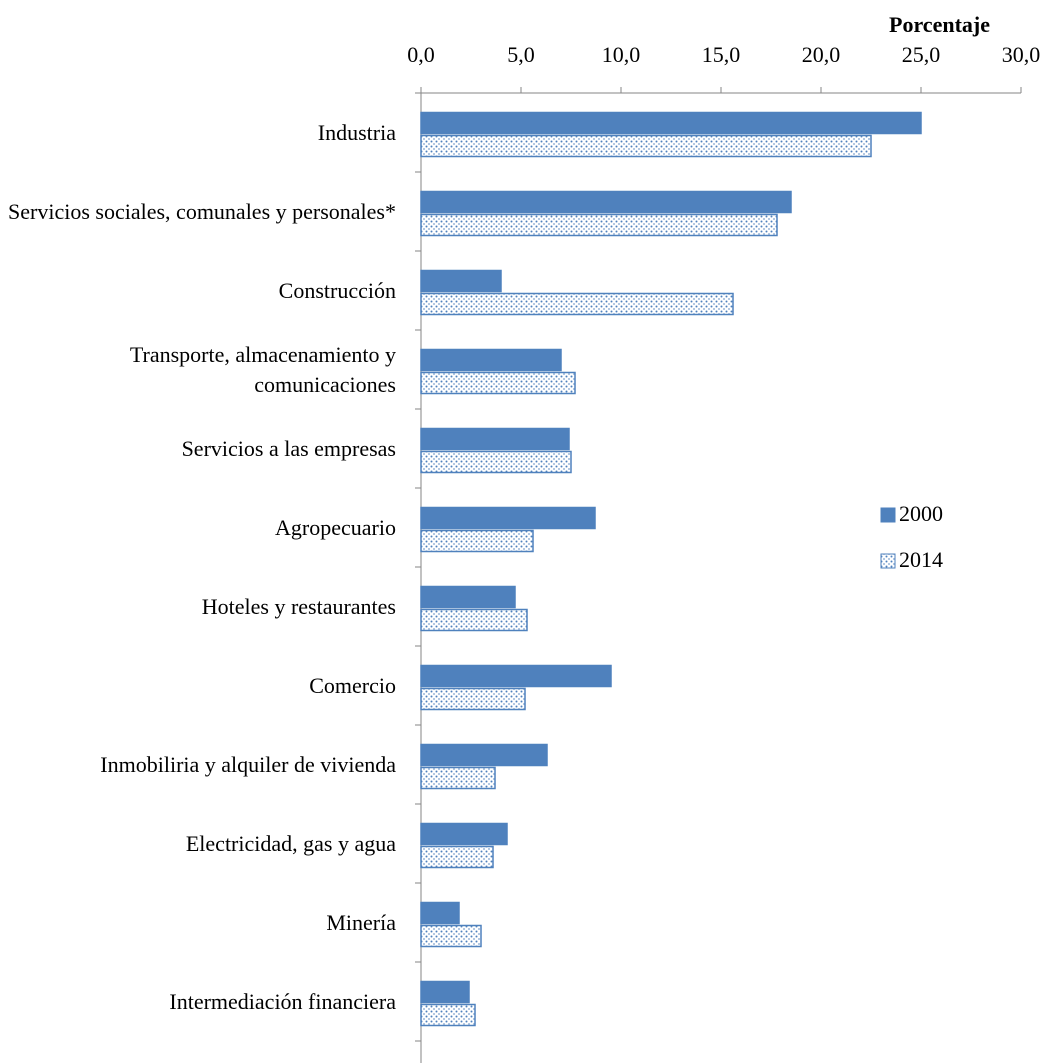 The width and height of the screenshot is (1047, 1063). I want to click on legend-label: 2014, so click(921, 559).